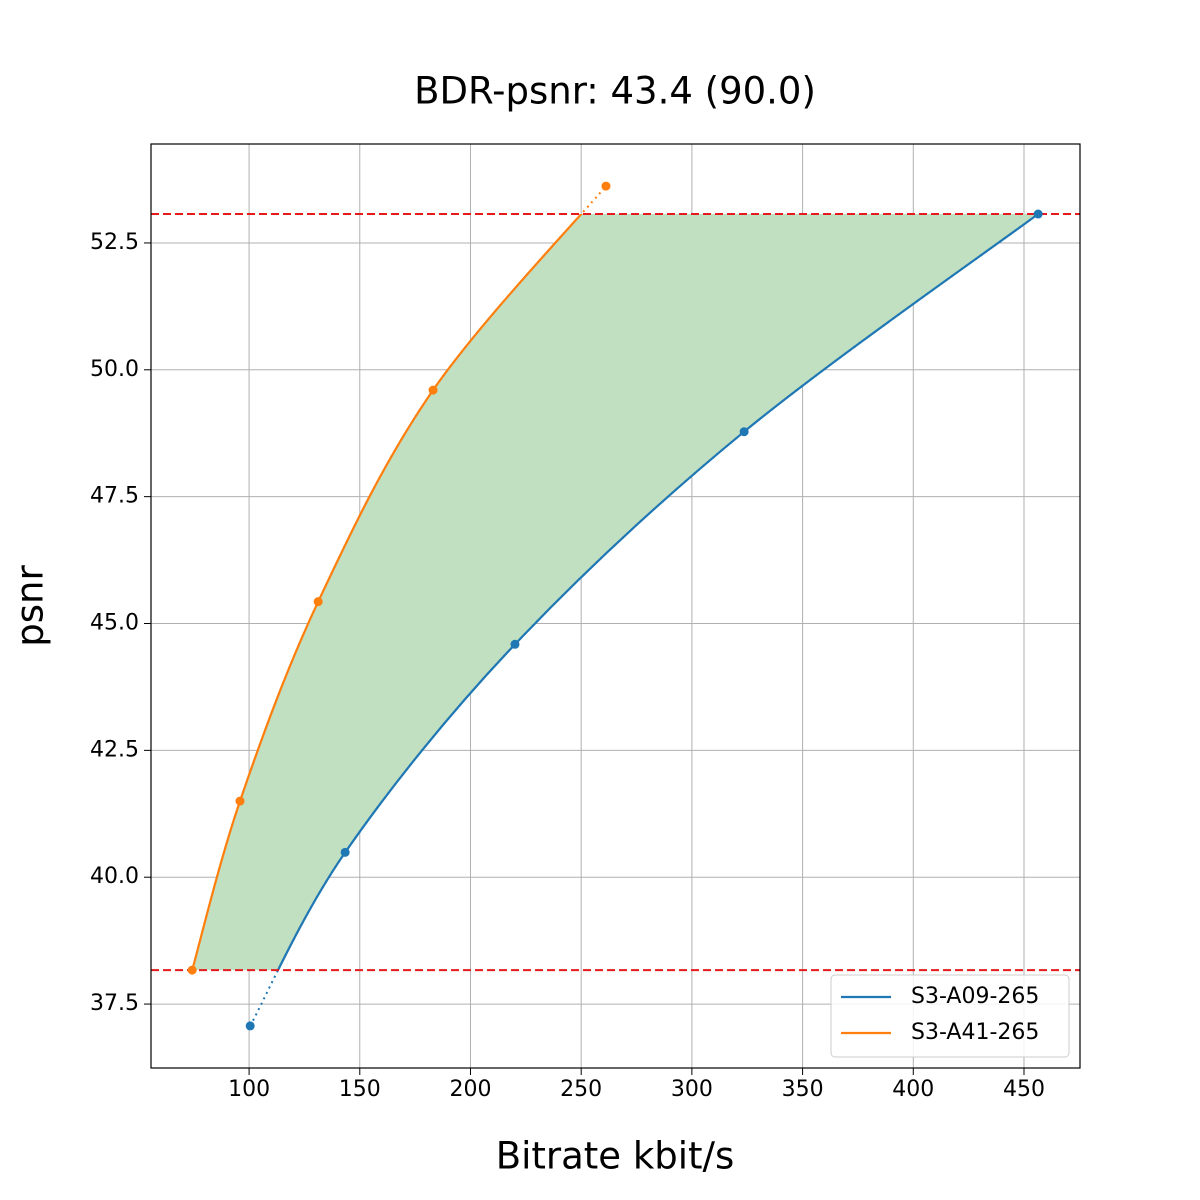 The height and width of the screenshot is (1200, 1200). Describe the element at coordinates (975, 996) in the screenshot. I see `legend-label: S3-A09-265` at that location.